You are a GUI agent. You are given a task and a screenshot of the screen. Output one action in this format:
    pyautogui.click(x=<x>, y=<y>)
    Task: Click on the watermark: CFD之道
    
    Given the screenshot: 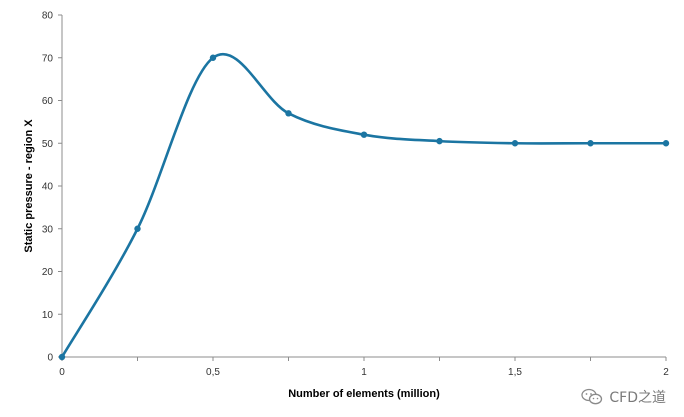 What is the action you would take?
    pyautogui.click(x=623, y=397)
    